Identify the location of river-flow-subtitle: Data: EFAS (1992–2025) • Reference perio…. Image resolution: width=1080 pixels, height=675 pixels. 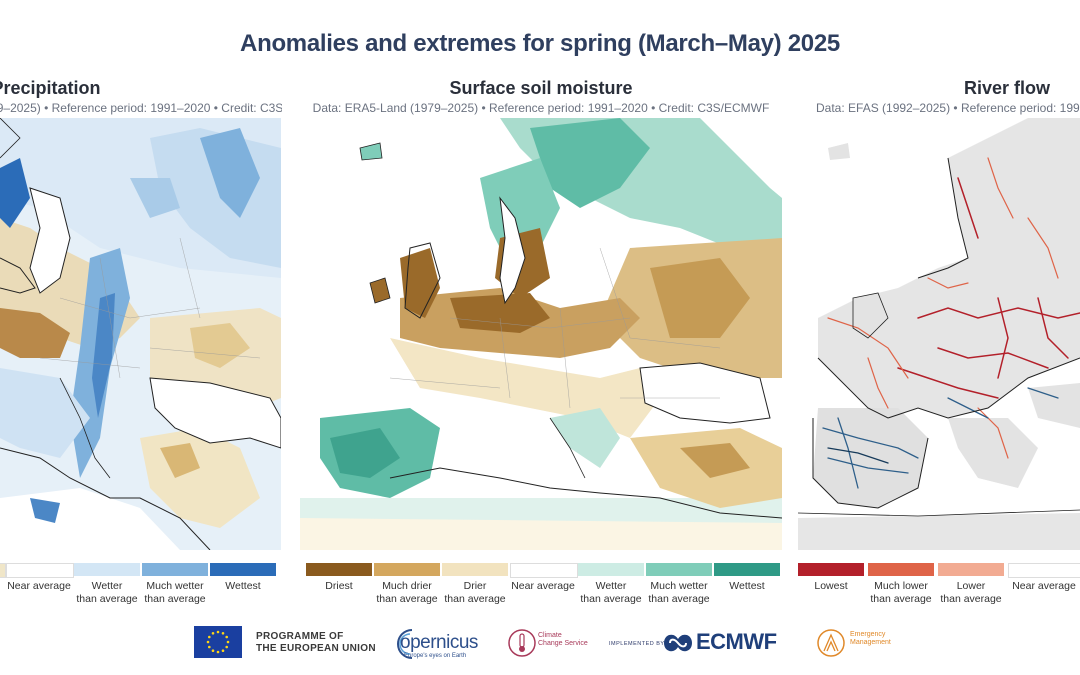
(948, 108).